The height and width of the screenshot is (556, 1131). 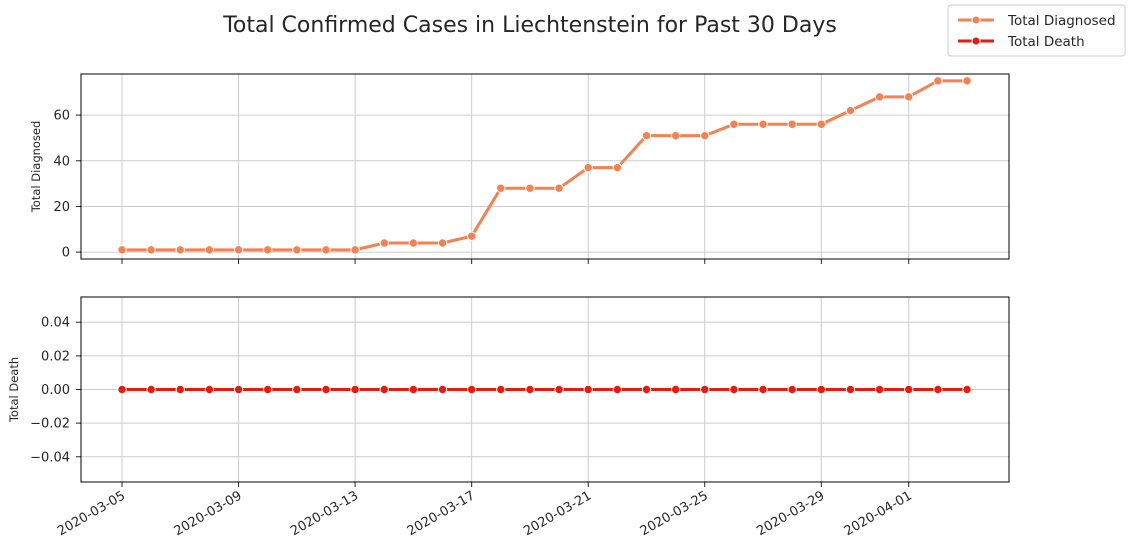 What do you see at coordinates (55, 356) in the screenshot?
I see `y-tick-label: 0.02` at bounding box center [55, 356].